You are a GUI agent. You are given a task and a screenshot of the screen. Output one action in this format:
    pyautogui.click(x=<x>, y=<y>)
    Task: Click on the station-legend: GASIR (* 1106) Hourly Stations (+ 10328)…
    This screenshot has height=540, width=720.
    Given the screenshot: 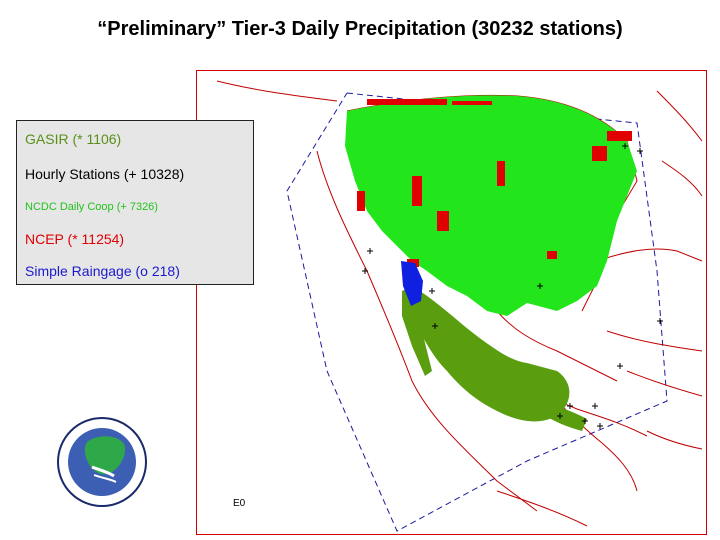 What is the action you would take?
    pyautogui.click(x=135, y=202)
    